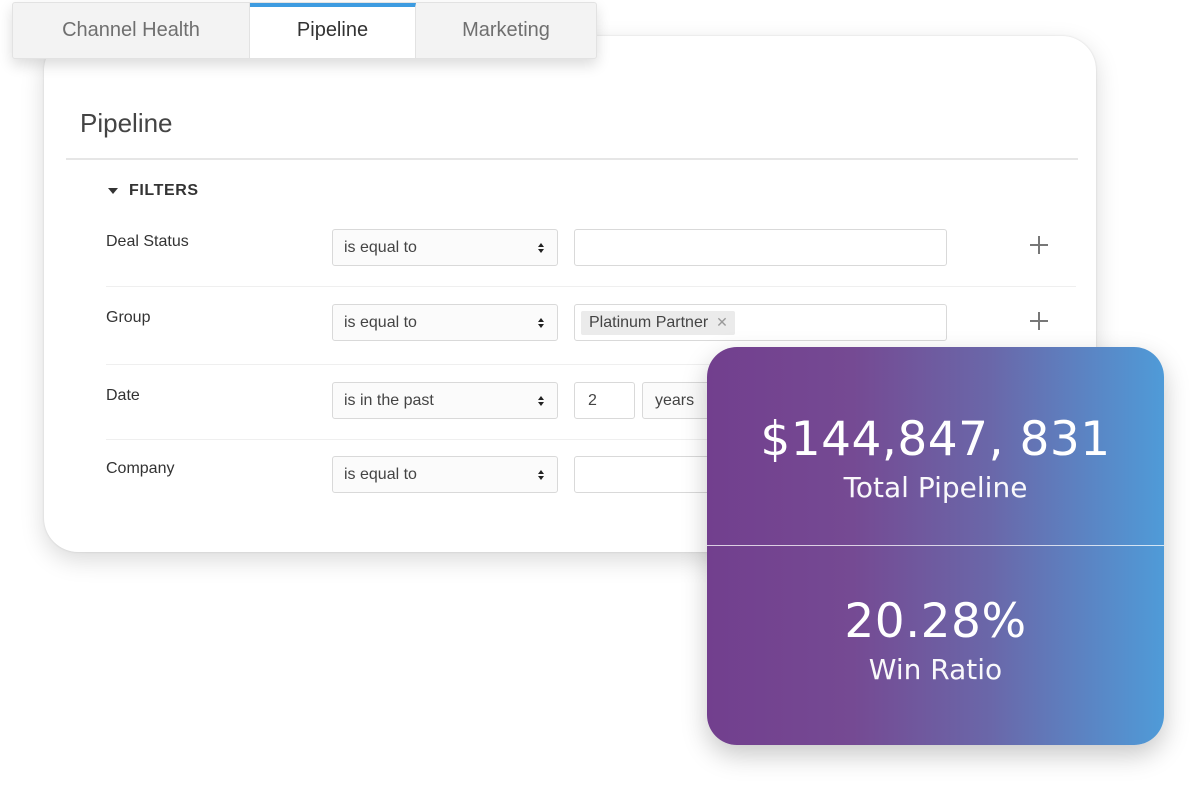 The height and width of the screenshot is (795, 1200). I want to click on win-ratio-value: 20.28%, so click(935, 621).